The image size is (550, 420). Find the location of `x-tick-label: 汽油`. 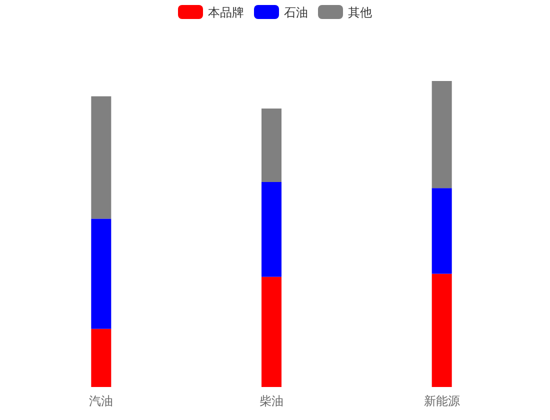

x-tick-label: 汽油 is located at coordinates (101, 401).